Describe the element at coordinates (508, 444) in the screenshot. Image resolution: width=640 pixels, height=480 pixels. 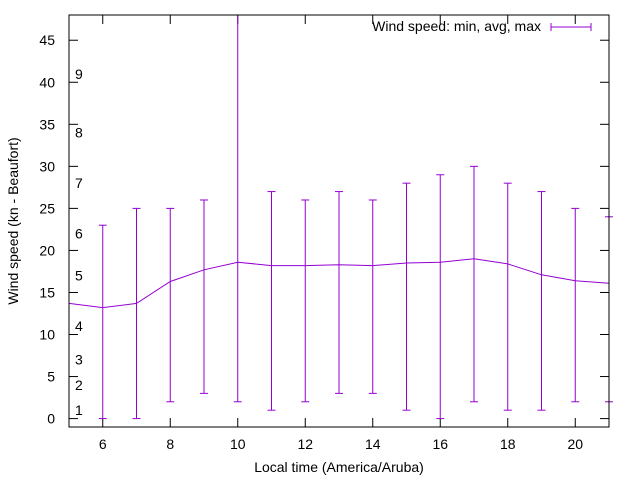
I see `x-tick-label: 18` at that location.